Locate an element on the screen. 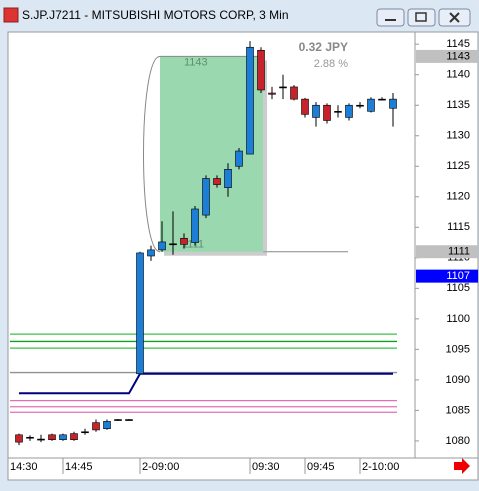 The height and width of the screenshot is (491, 479). restore-button is located at coordinates (421, 17).